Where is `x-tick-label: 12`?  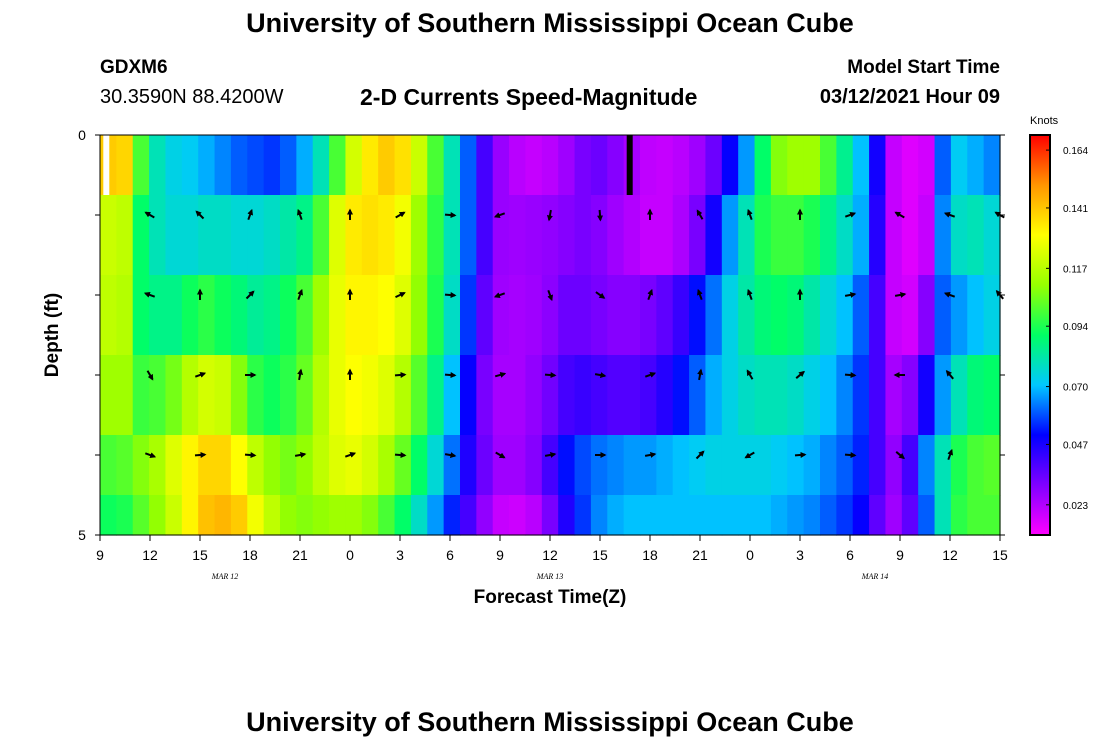 x-tick-label: 12 is located at coordinates (150, 555).